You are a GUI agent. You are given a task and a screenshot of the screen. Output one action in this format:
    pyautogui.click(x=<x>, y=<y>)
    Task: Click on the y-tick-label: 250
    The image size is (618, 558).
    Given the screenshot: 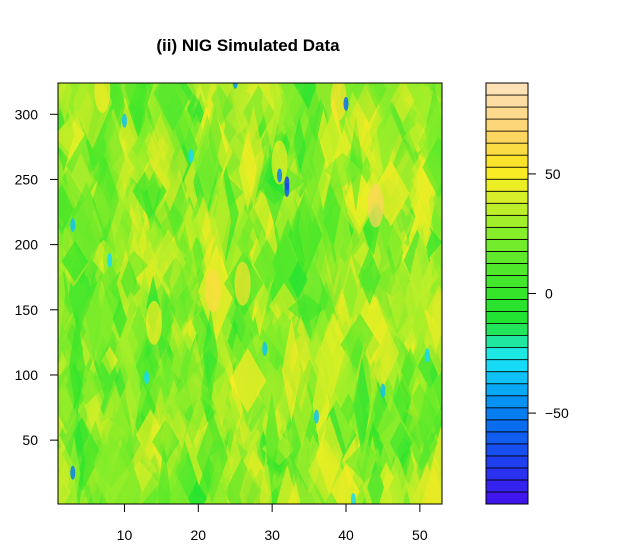 What is the action you would take?
    pyautogui.click(x=27, y=179)
    